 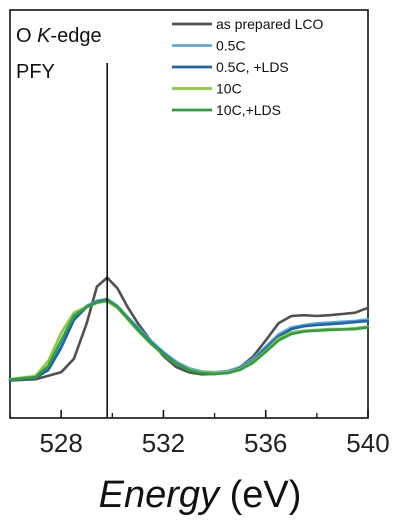 I want to click on x-tick-label: 540, so click(x=367, y=443).